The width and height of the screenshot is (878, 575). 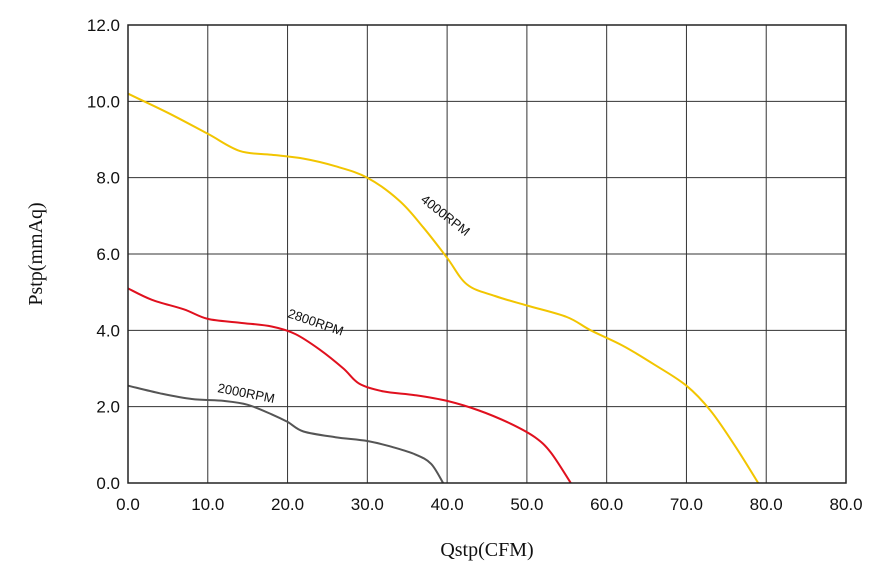 What do you see at coordinates (103, 101) in the screenshot?
I see `y-tick-label: 10.0` at bounding box center [103, 101].